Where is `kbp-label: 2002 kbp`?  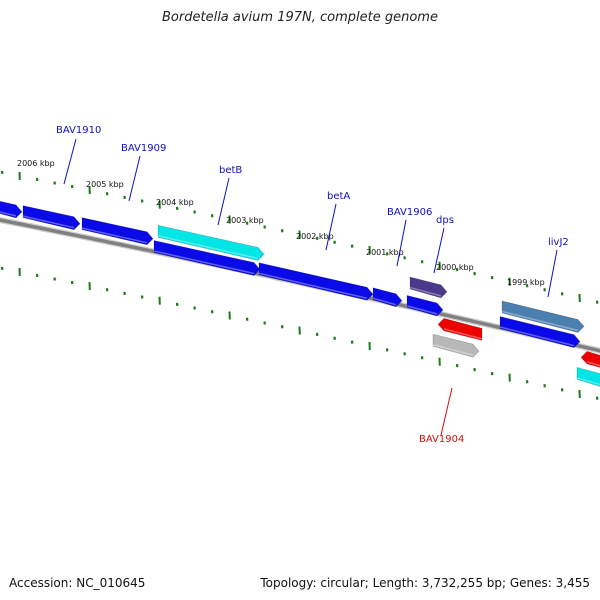 kbp-label: 2002 kbp is located at coordinates (315, 236).